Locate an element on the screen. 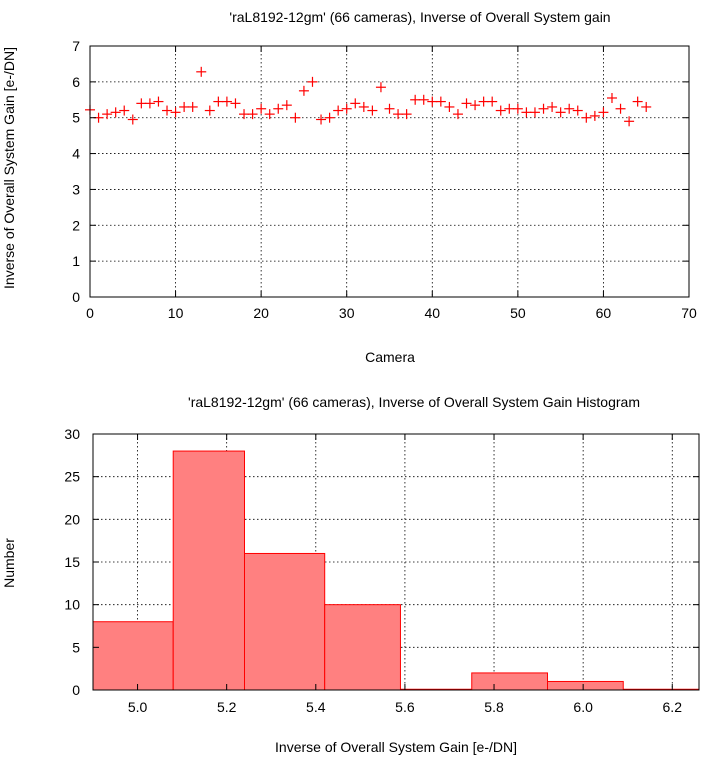 This screenshot has width=712, height=763. x-tick-label: 5.4 is located at coordinates (316, 707).